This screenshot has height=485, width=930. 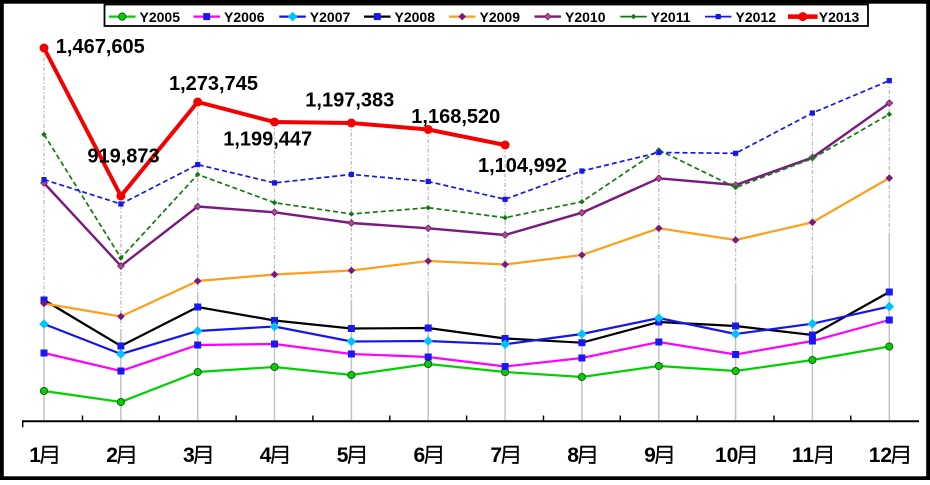 I want to click on svg-text: Y2005, so click(x=160, y=17).